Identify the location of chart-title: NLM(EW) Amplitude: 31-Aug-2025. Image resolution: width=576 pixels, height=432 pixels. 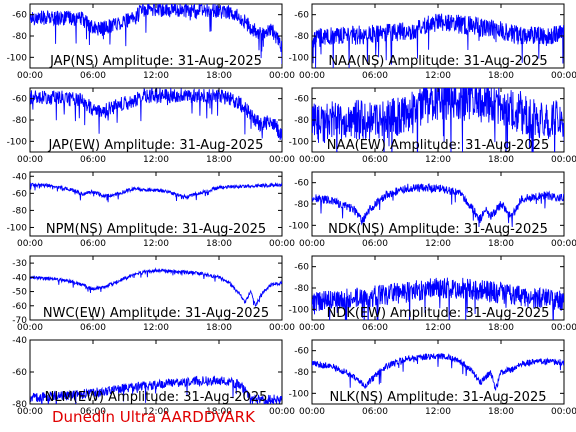
(156, 397).